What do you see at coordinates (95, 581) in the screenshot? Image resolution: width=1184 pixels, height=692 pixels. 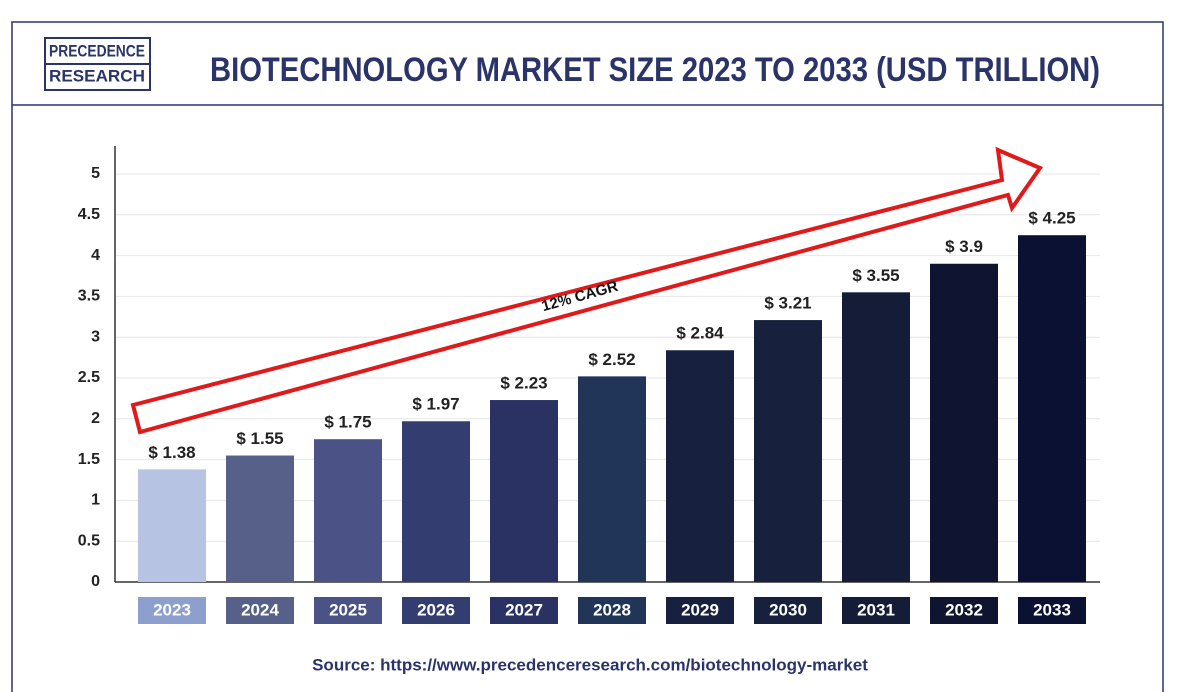 I see `y-tick-label: 0` at bounding box center [95, 581].